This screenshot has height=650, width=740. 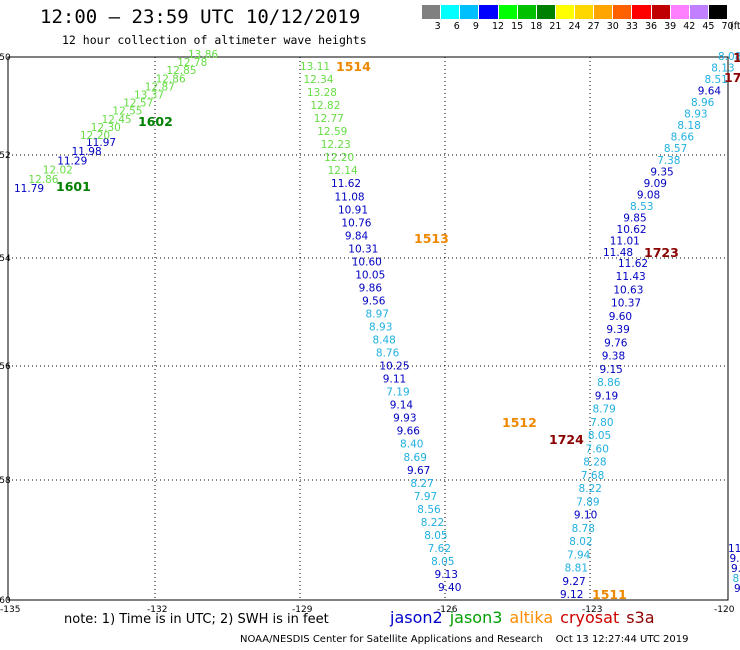 What do you see at coordinates (418, 471) in the screenshot?
I see `wave-height-value: 9.67` at bounding box center [418, 471].